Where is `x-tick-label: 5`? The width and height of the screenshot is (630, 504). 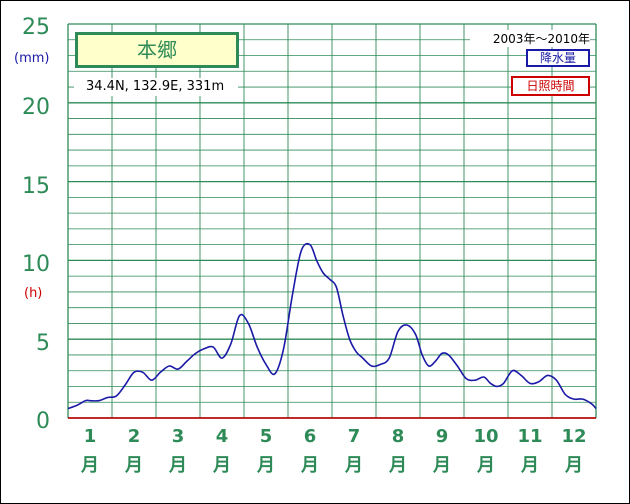 x-tick-label: 5 is located at coordinates (266, 436).